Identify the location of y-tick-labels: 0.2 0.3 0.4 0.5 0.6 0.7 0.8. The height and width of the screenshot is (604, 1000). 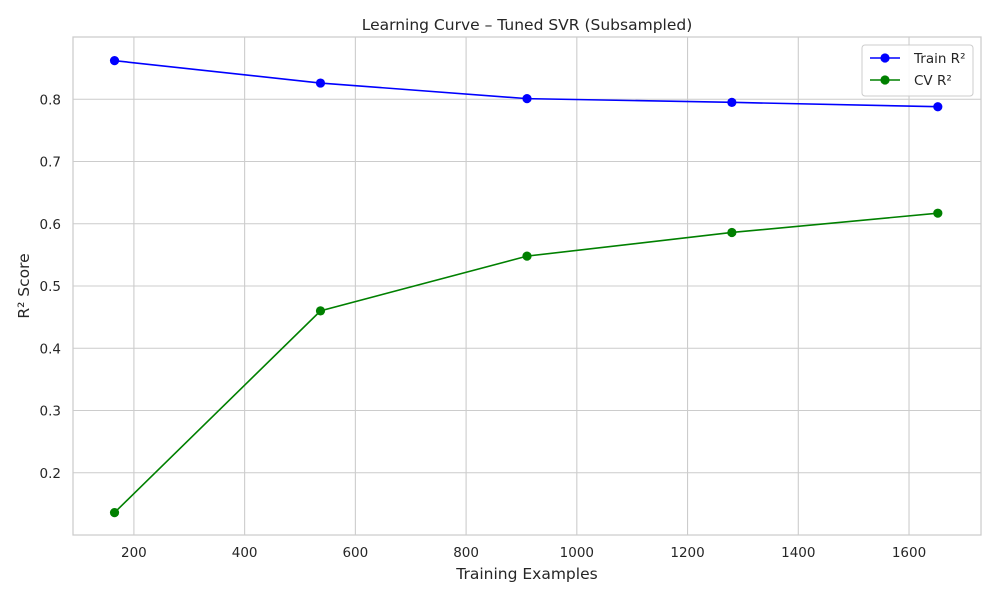
(50, 287).